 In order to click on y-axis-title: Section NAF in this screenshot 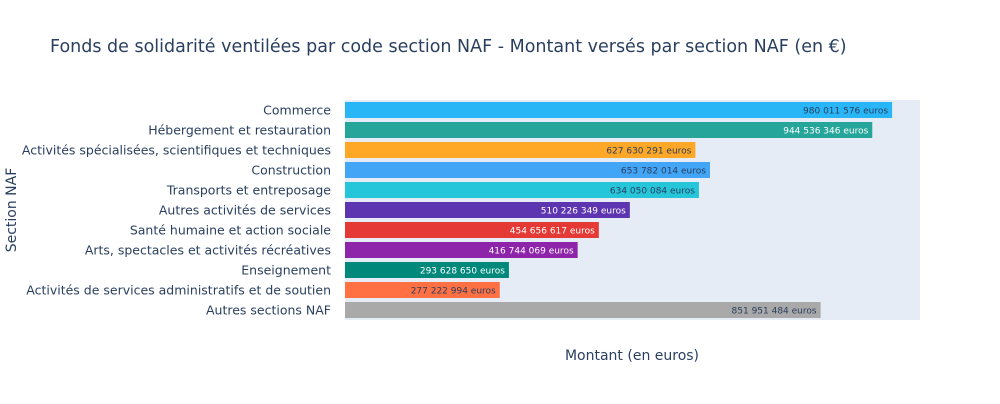, I will do `click(12, 210)`.